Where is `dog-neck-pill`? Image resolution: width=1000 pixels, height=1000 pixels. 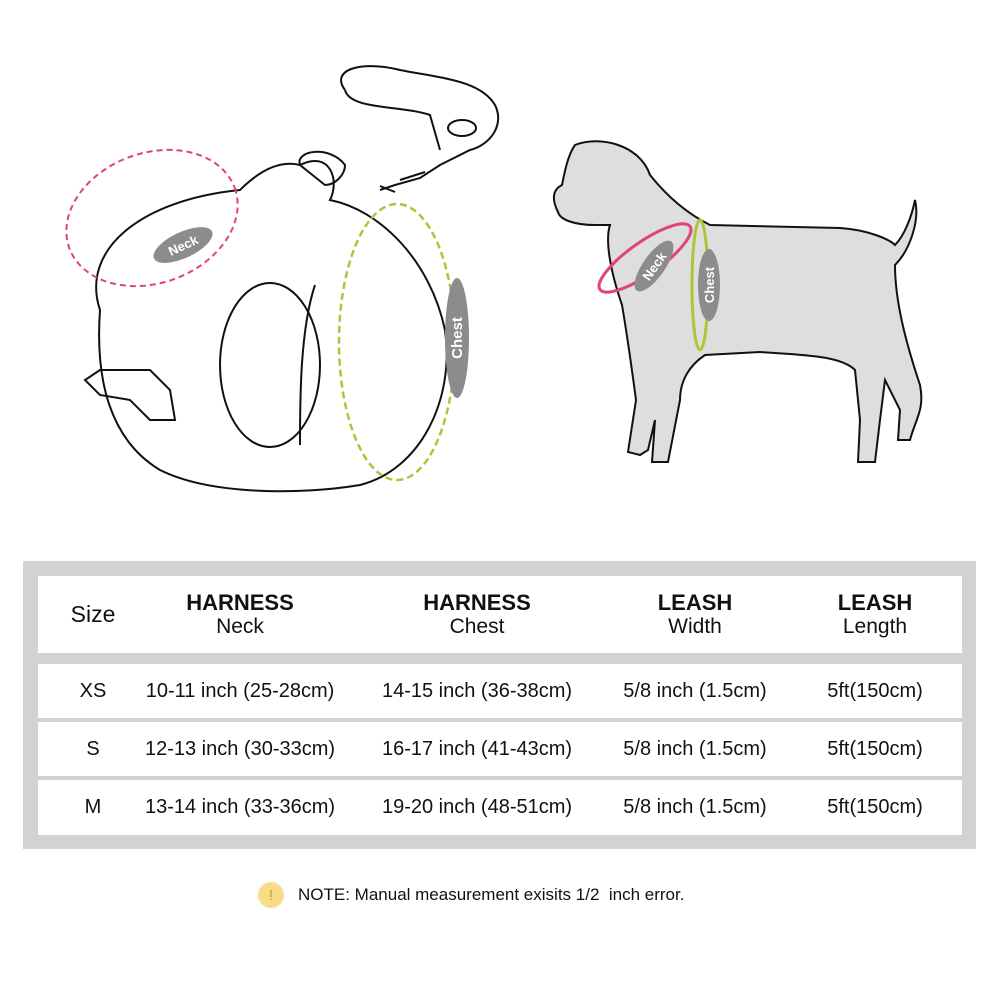 dog-neck-pill is located at coordinates (654, 266).